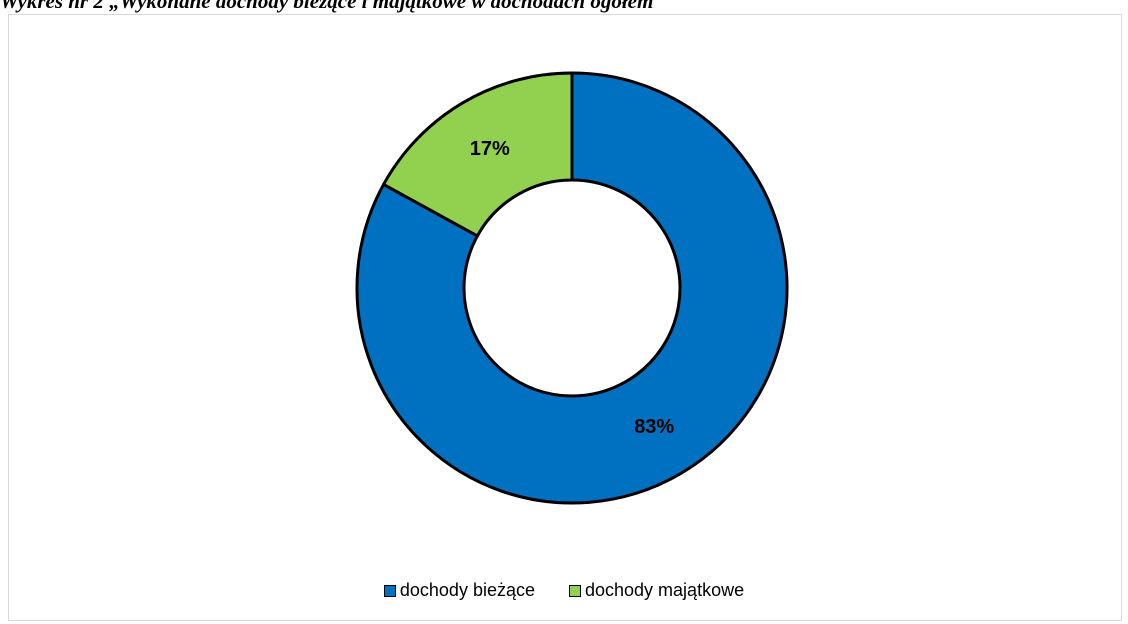 This screenshot has height=624, width=1128. What do you see at coordinates (665, 590) in the screenshot?
I see `legend-label-dochody-majatkowe: dochody majątkowe` at bounding box center [665, 590].